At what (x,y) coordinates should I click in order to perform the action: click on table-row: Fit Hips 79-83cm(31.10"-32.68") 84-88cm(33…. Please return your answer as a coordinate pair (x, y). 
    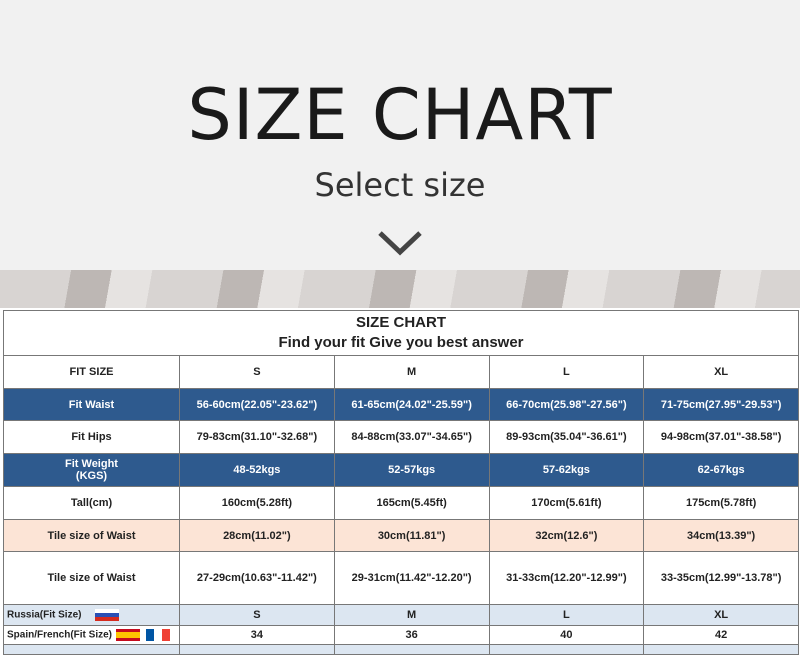
    Looking at the image, I should click on (401, 437).